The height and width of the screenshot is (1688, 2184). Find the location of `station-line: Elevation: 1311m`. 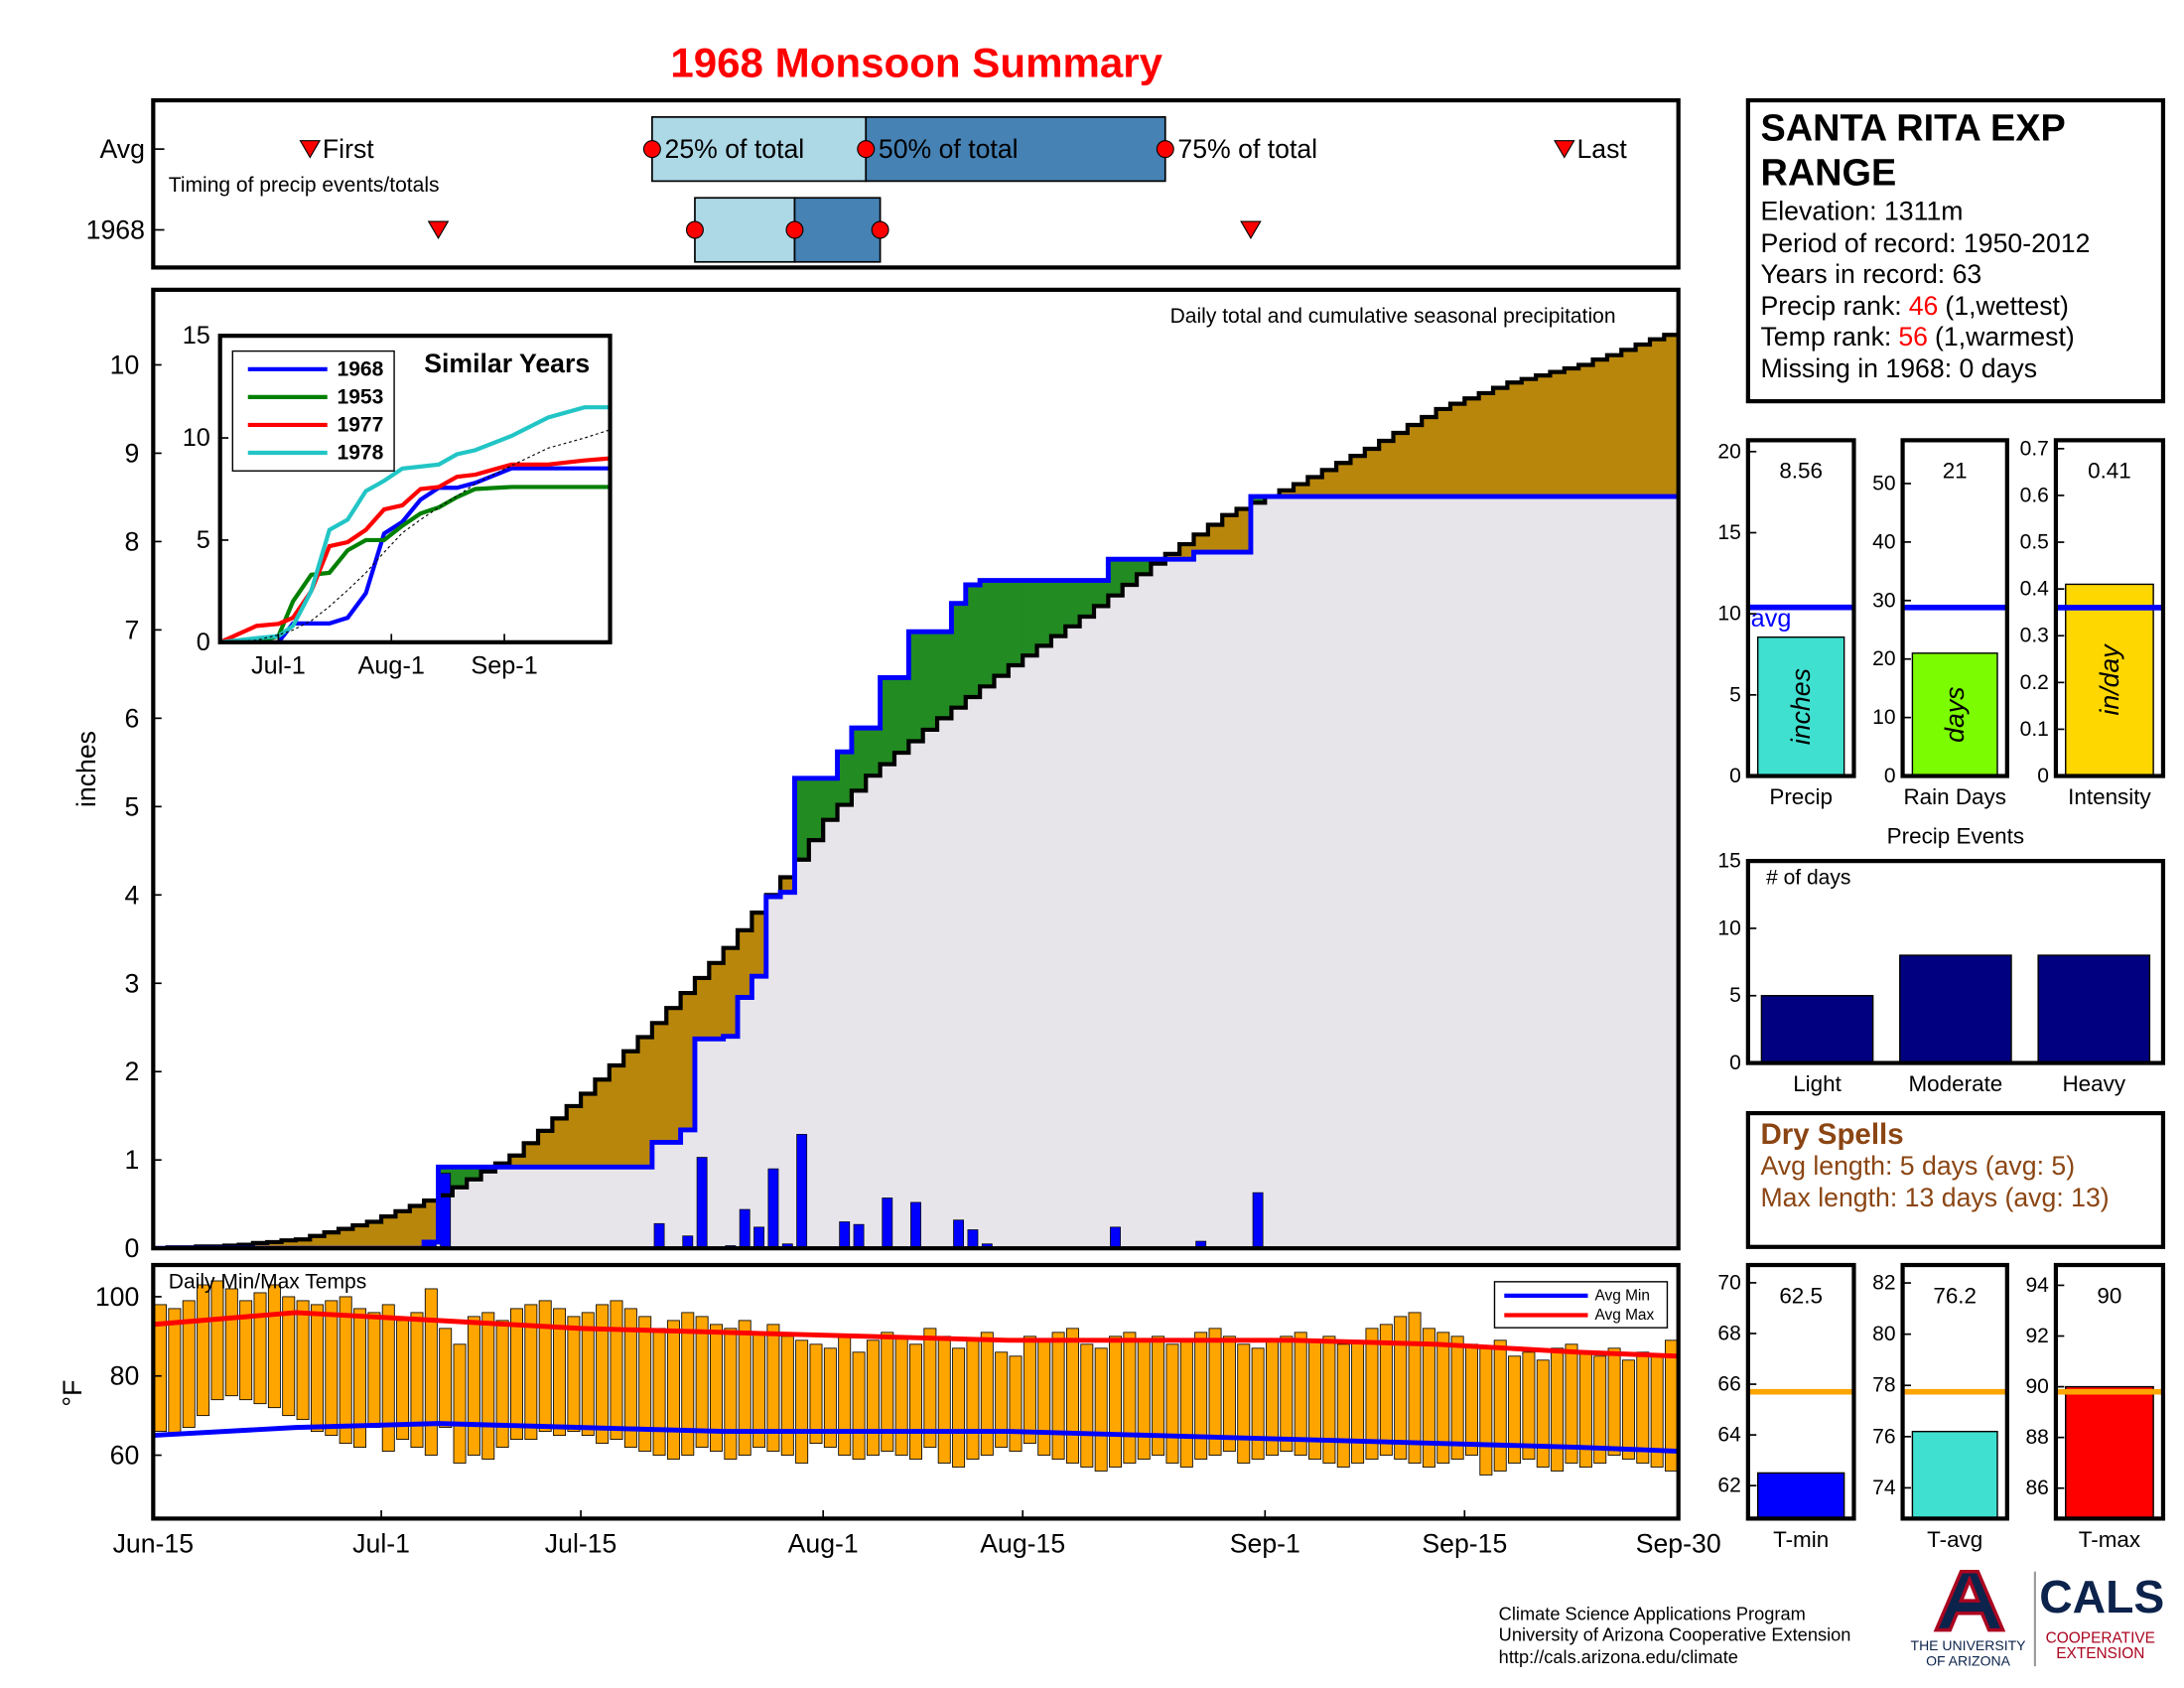

station-line: Elevation: 1311m is located at coordinates (1862, 212).